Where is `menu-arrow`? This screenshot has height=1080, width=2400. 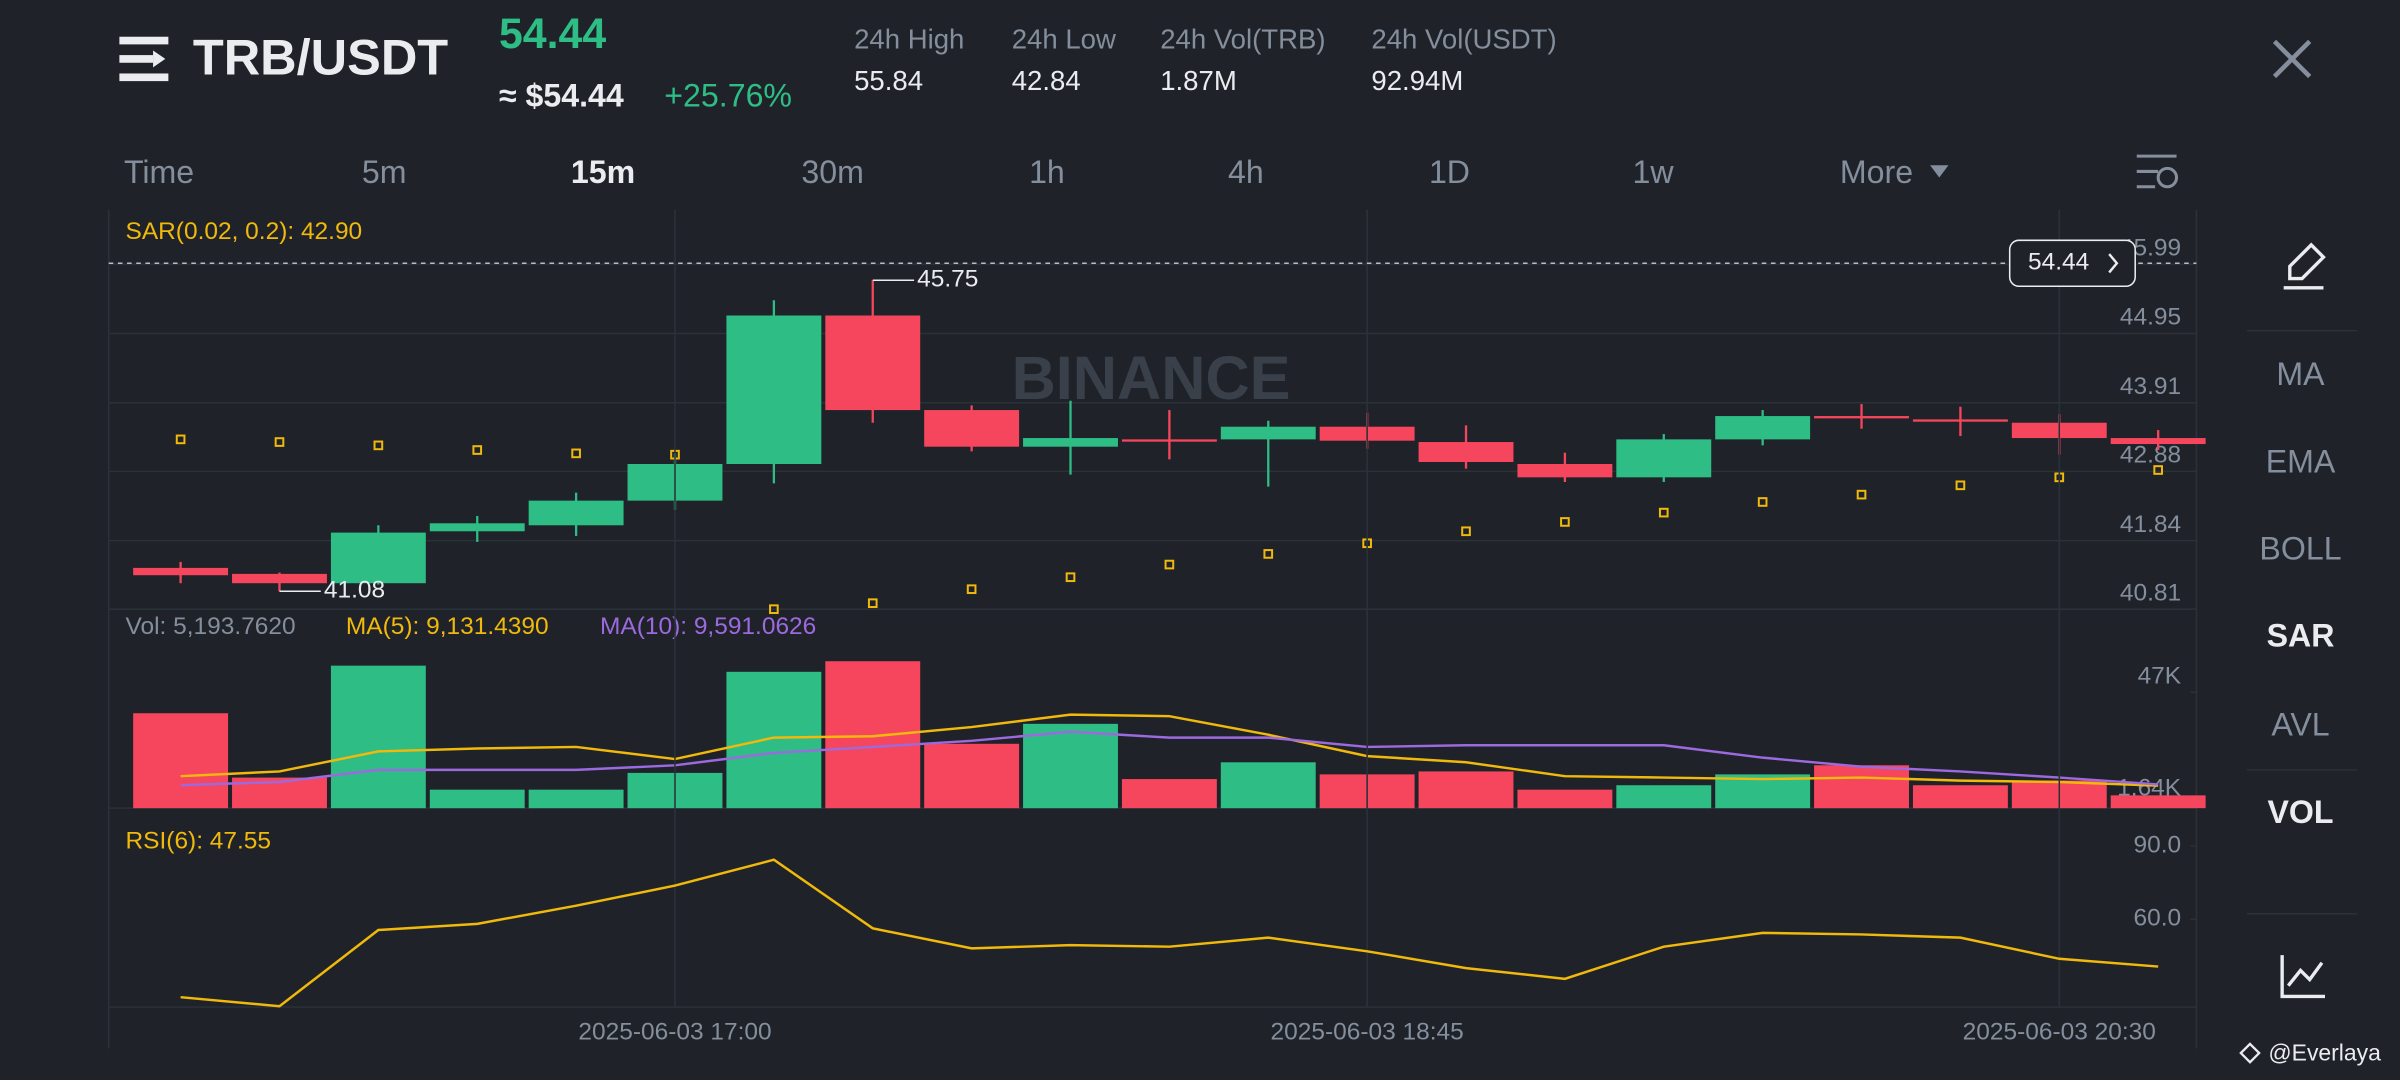 menu-arrow is located at coordinates (159, 59).